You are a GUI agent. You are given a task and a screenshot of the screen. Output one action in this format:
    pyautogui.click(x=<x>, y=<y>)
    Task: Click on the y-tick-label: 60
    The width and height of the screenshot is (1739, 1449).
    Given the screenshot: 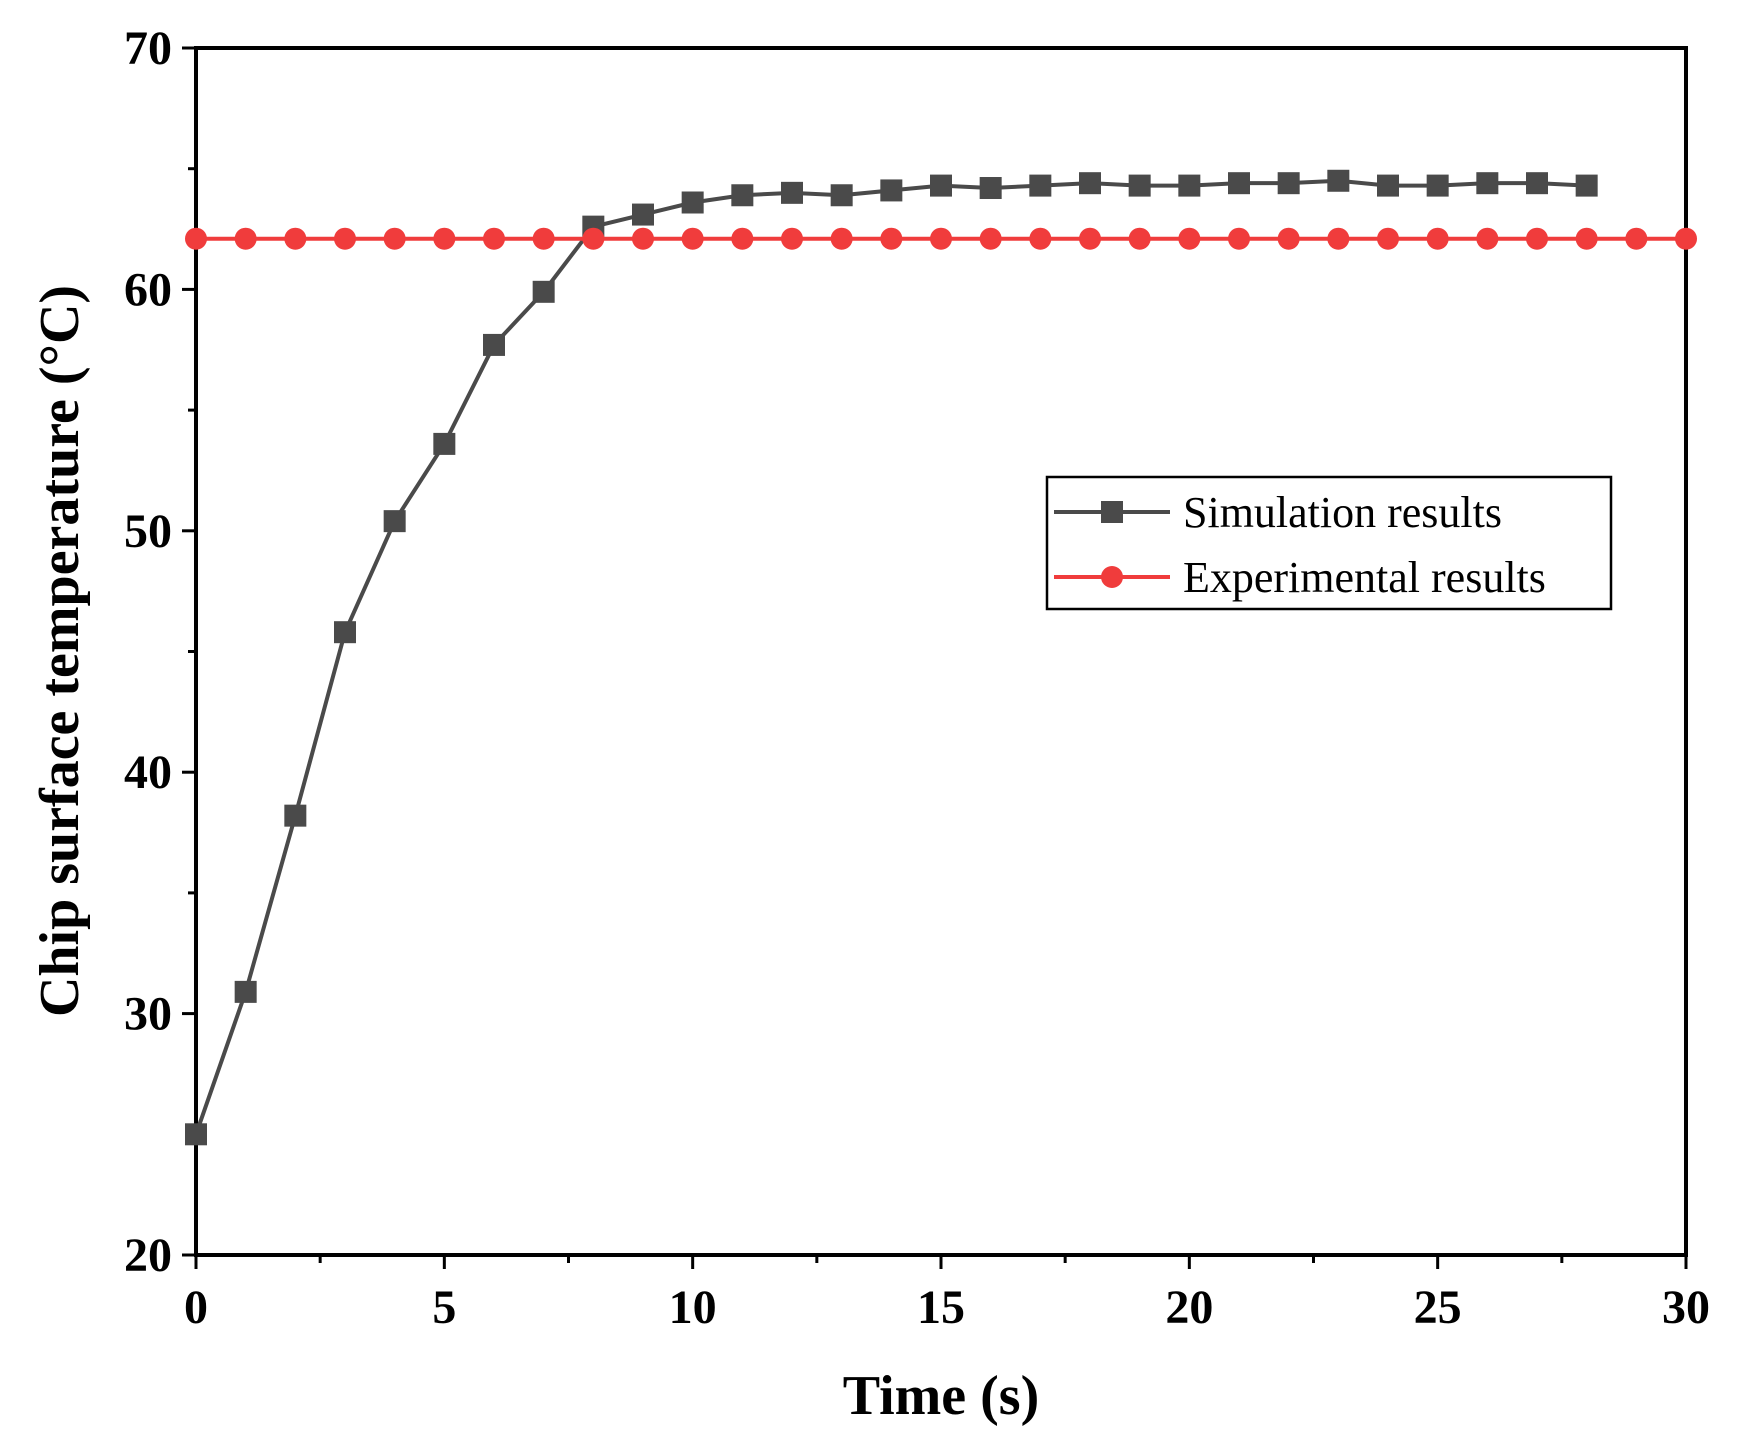 What is the action you would take?
    pyautogui.click(x=148, y=289)
    